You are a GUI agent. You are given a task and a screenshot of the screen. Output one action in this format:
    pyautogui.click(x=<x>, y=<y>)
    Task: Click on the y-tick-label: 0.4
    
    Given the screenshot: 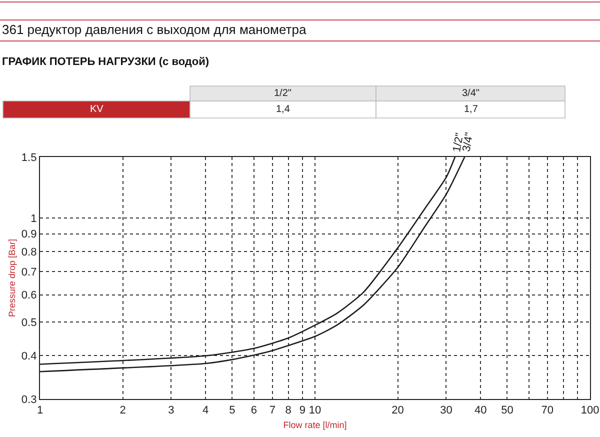 What is the action you would take?
    pyautogui.click(x=29, y=356)
    